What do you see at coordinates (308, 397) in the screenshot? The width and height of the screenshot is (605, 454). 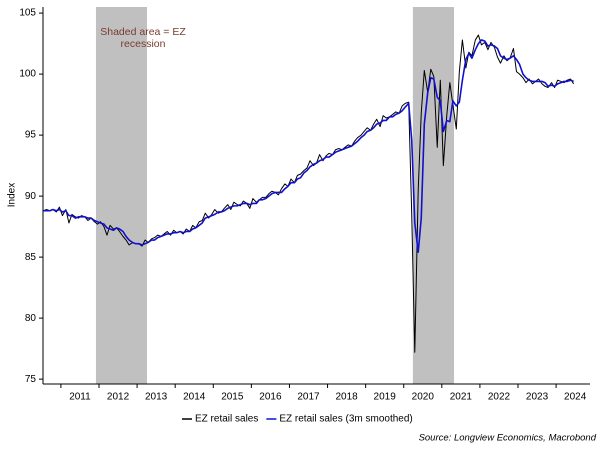 I see `x-tick-label: 2017` at bounding box center [308, 397].